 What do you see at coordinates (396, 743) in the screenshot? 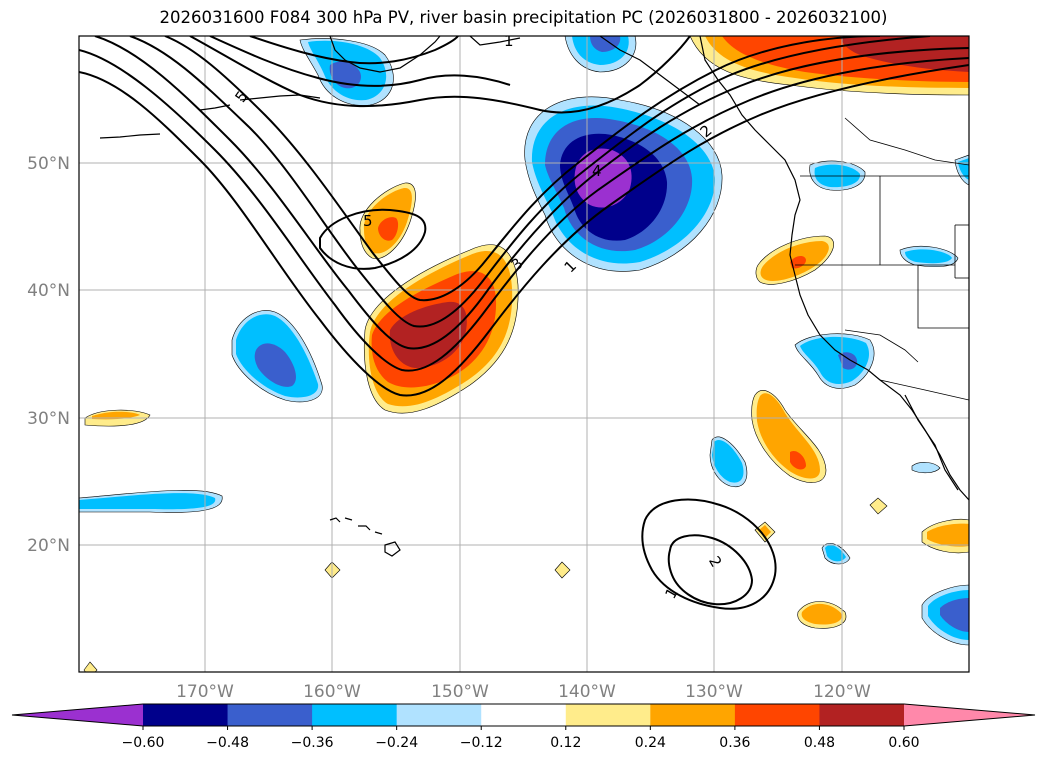
I see `colorbar-tick-label: −0.24` at bounding box center [396, 743].